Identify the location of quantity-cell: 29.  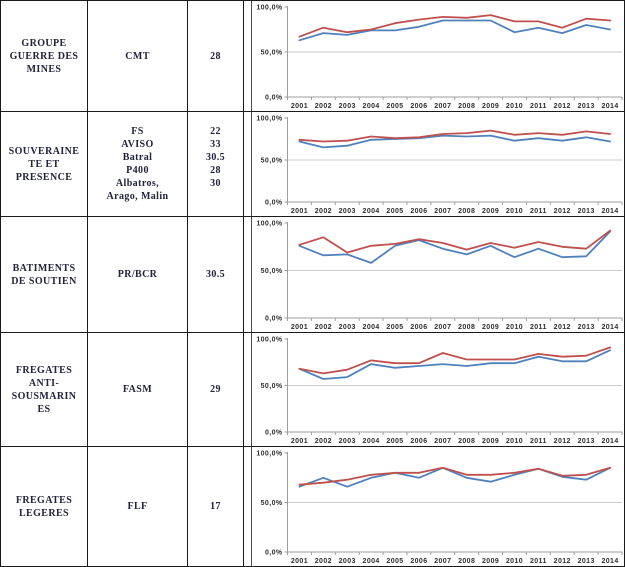
(215, 389).